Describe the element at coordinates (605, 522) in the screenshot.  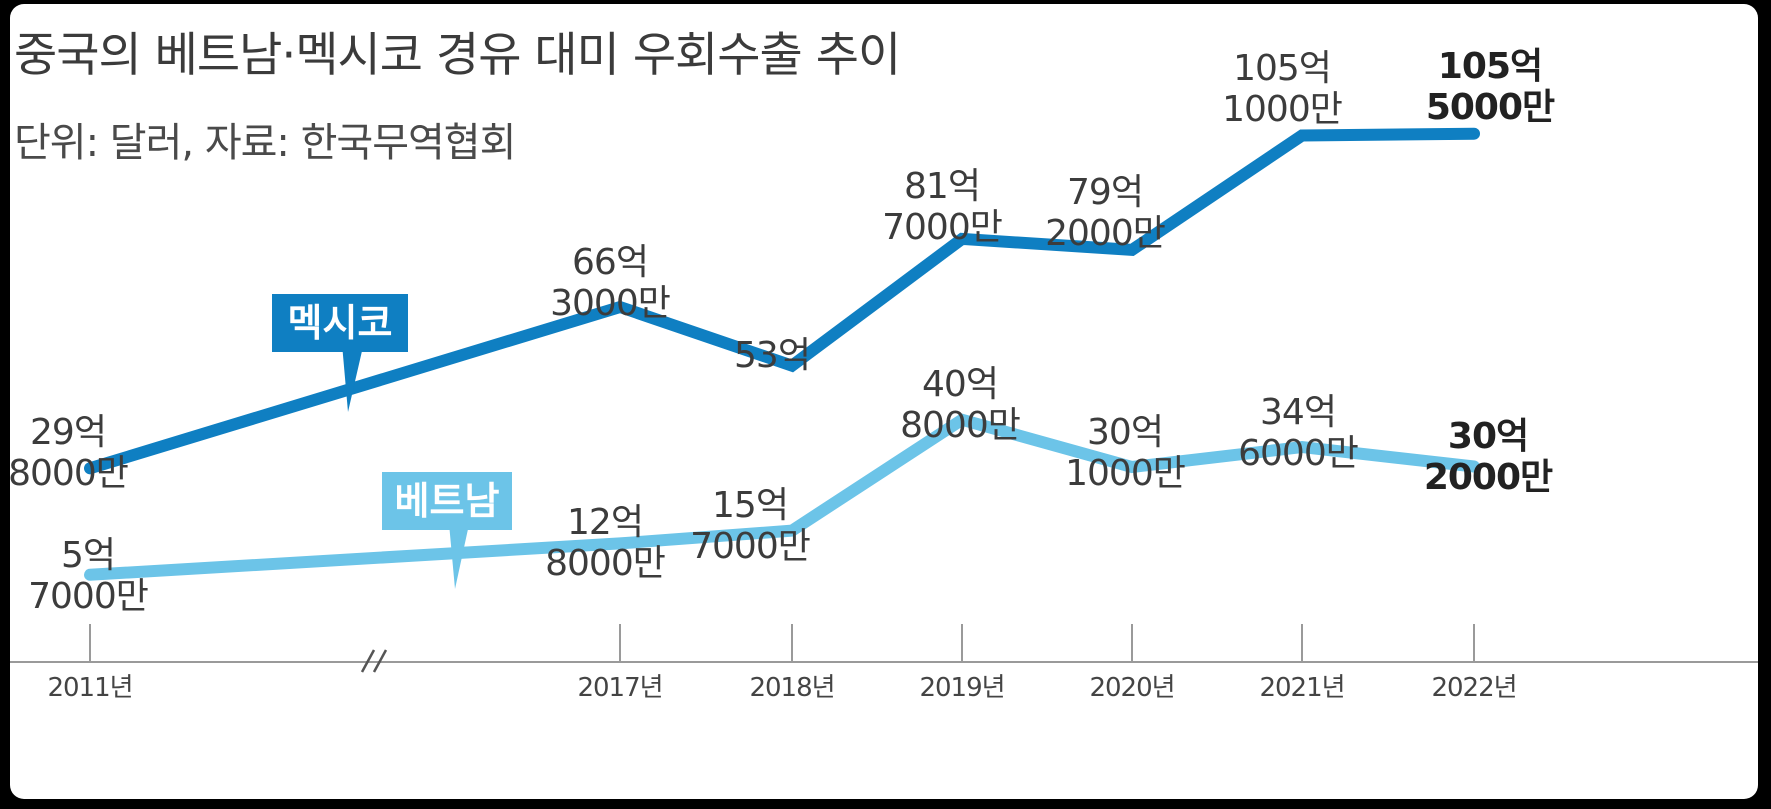
I see `vietnam-data-label: 12억` at that location.